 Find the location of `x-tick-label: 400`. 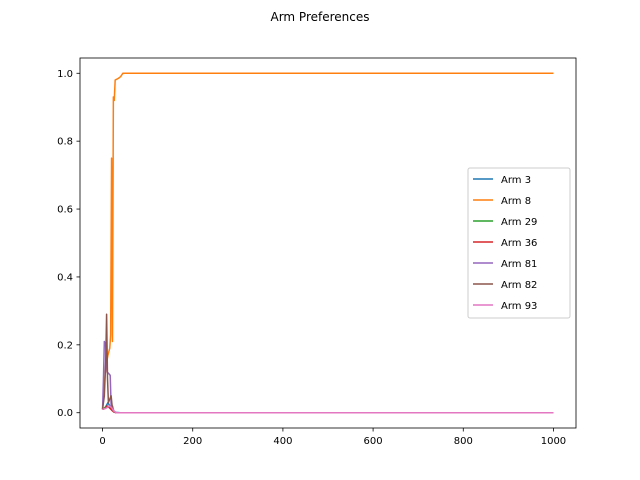

x-tick-label: 400 is located at coordinates (282, 441).